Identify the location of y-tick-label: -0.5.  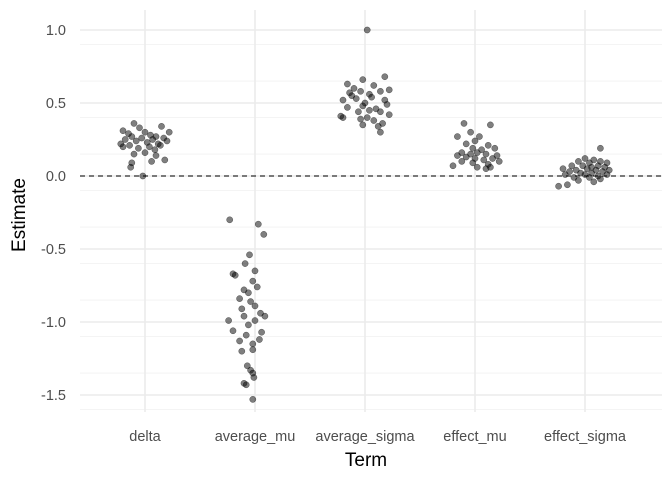
(53, 250).